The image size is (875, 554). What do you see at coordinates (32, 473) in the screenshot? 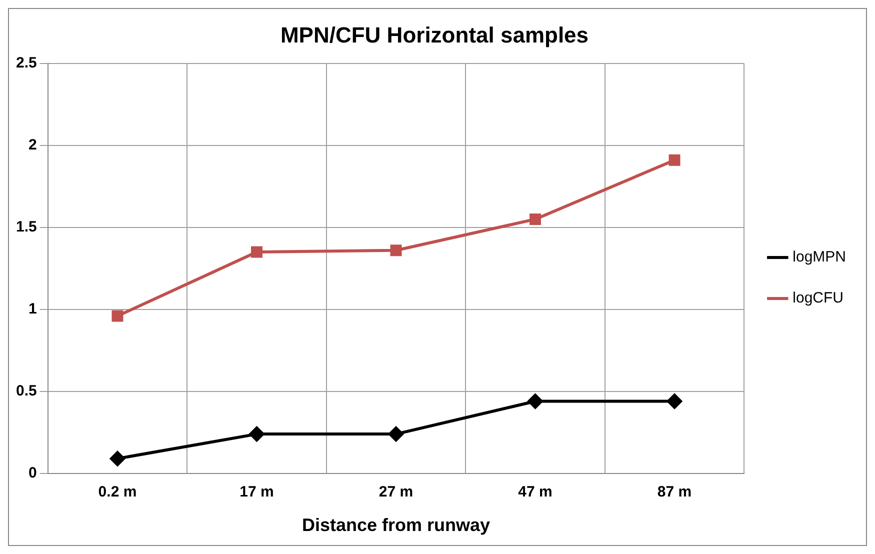
I see `y-tick-label: 0` at bounding box center [32, 473].